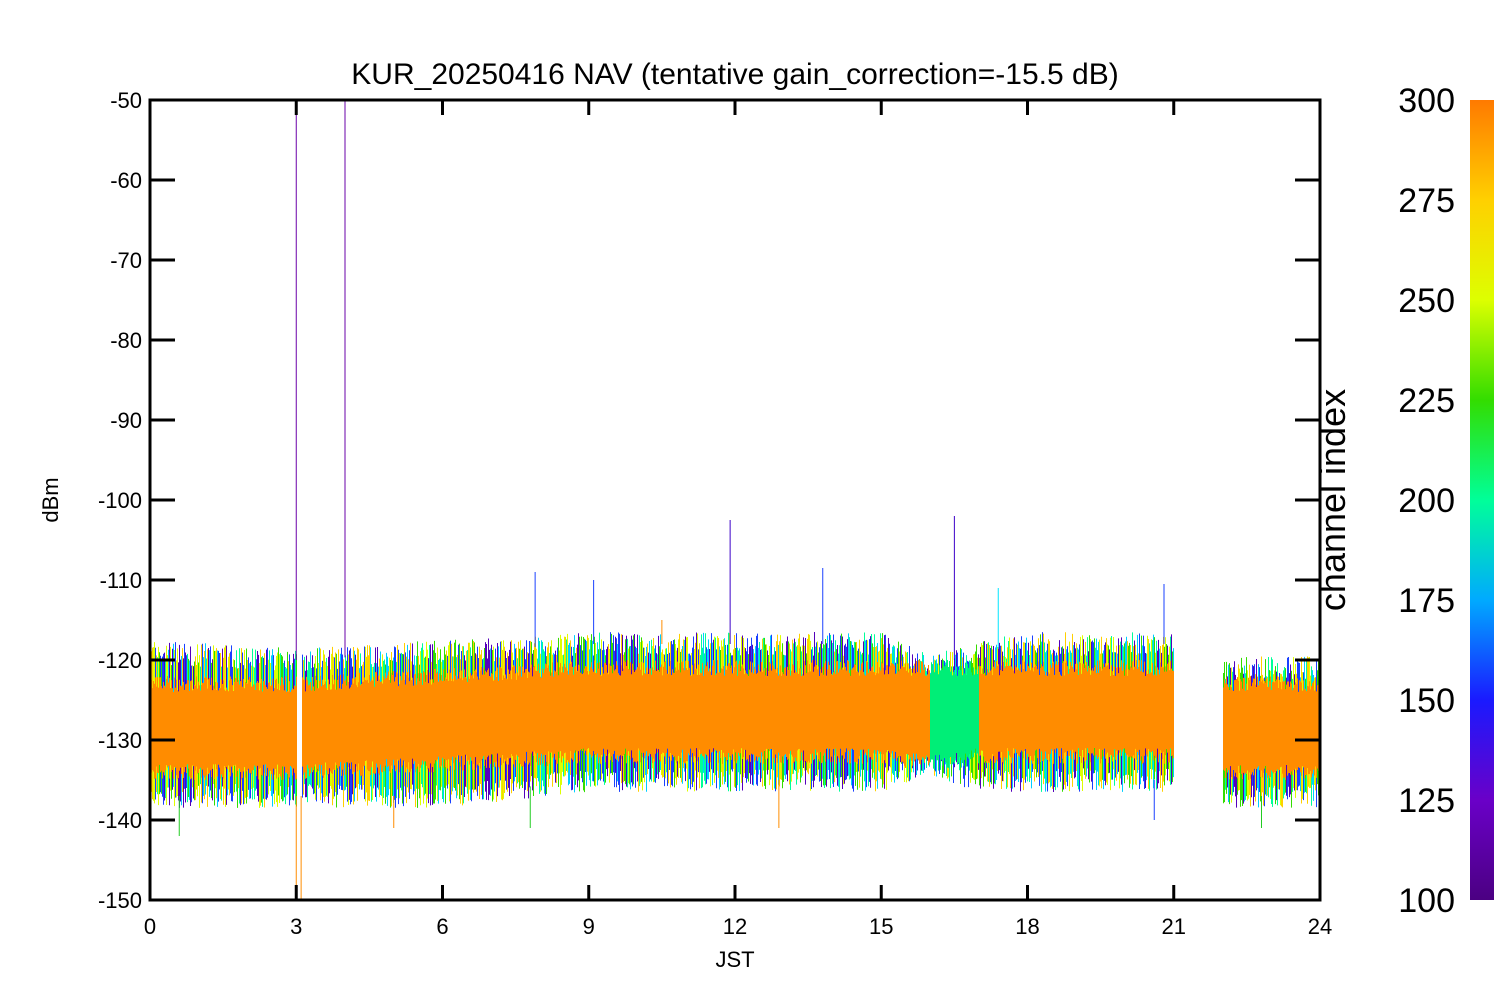 The height and width of the screenshot is (1000, 1500). Describe the element at coordinates (126, 340) in the screenshot. I see `y-tick-label: -80` at that location.